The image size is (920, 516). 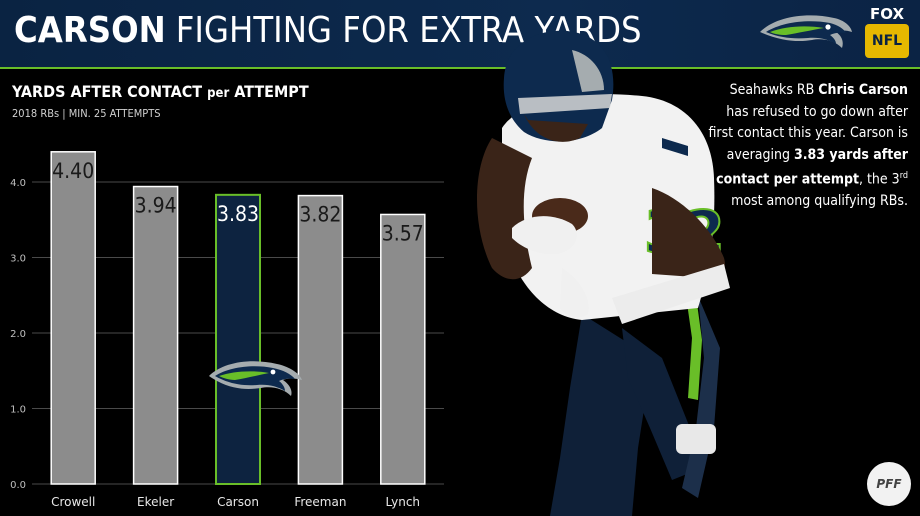 I want to click on nfl-badge: NFL, so click(x=887, y=41).